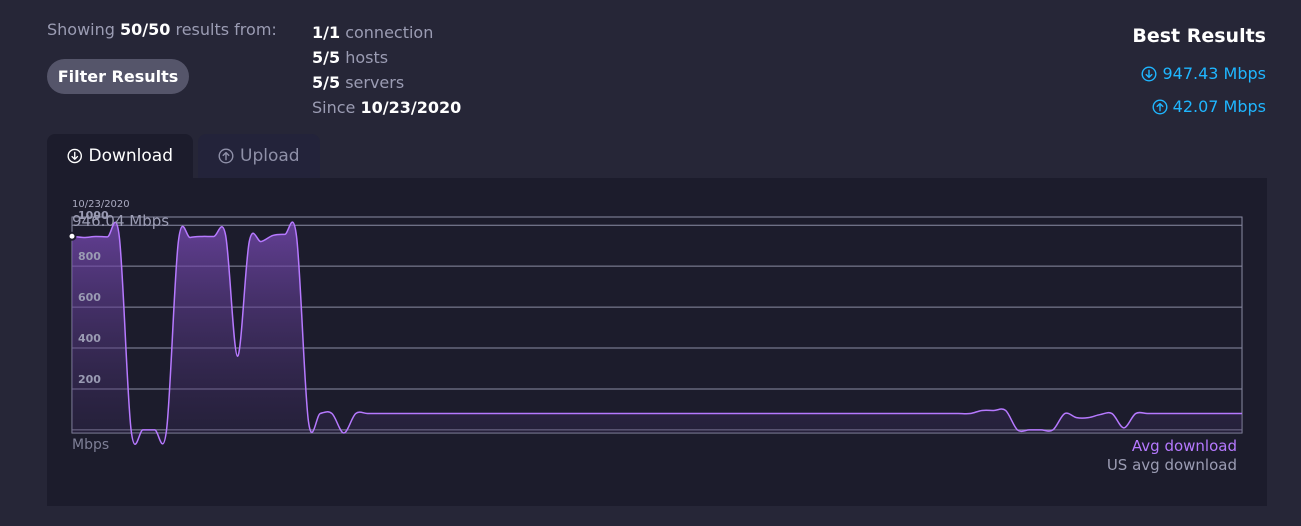  Describe the element at coordinates (367, 57) in the screenshot. I see `stat-label: hosts` at that location.